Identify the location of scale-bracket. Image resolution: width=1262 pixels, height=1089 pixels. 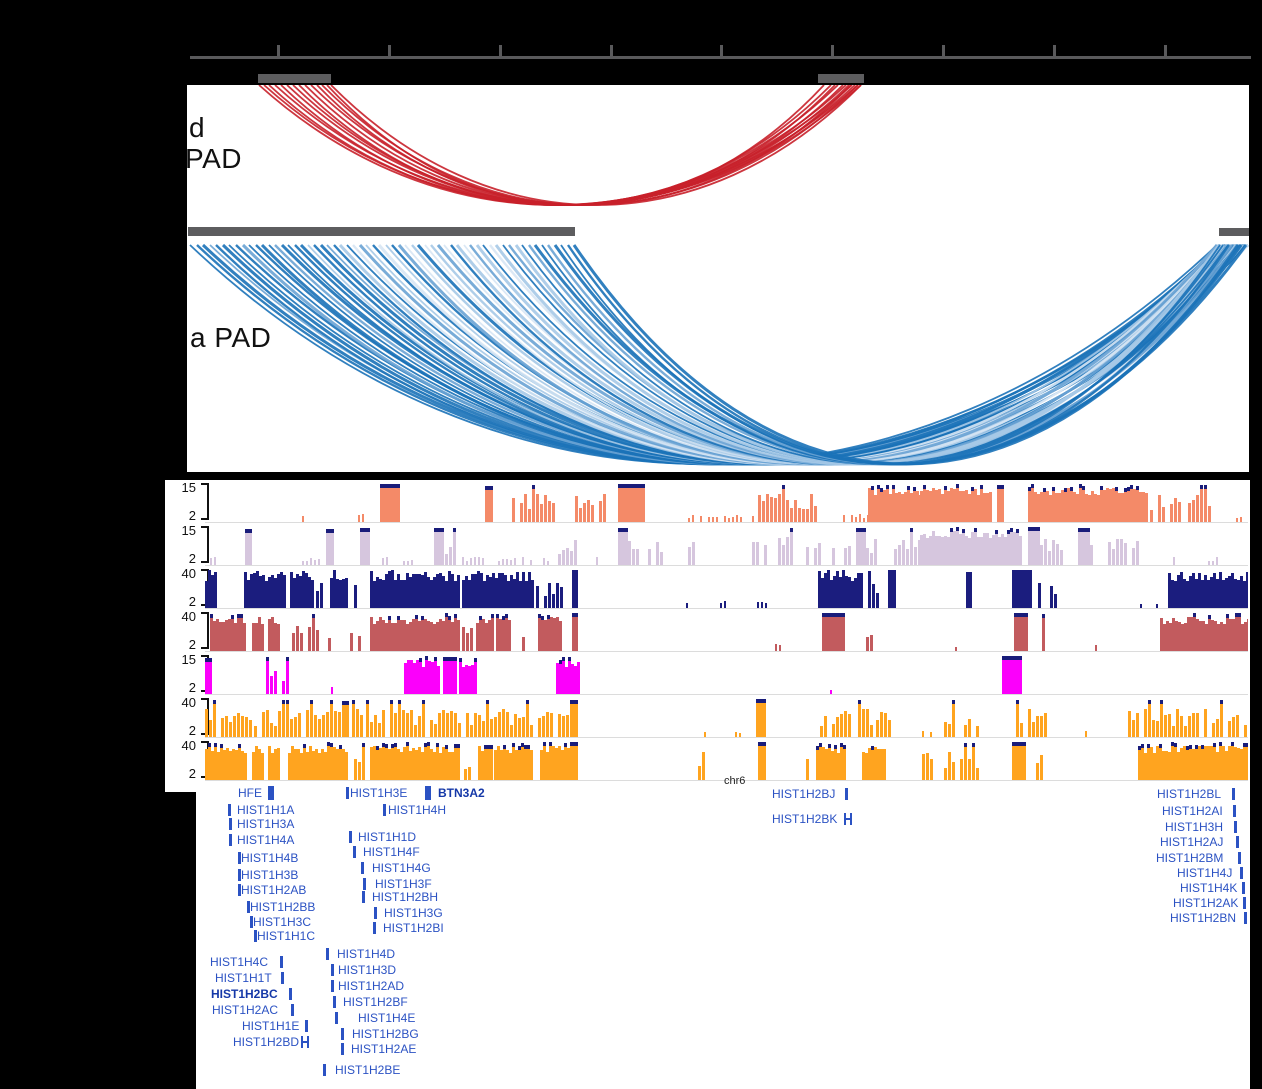
(205, 630).